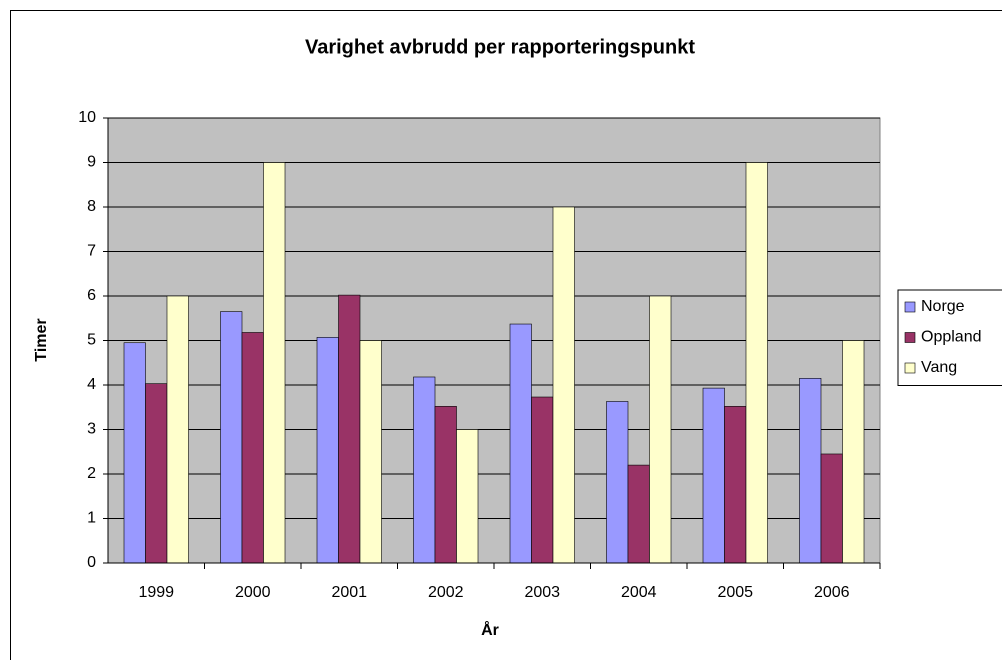  What do you see at coordinates (91, 562) in the screenshot?
I see `y-tick-label: 0` at bounding box center [91, 562].